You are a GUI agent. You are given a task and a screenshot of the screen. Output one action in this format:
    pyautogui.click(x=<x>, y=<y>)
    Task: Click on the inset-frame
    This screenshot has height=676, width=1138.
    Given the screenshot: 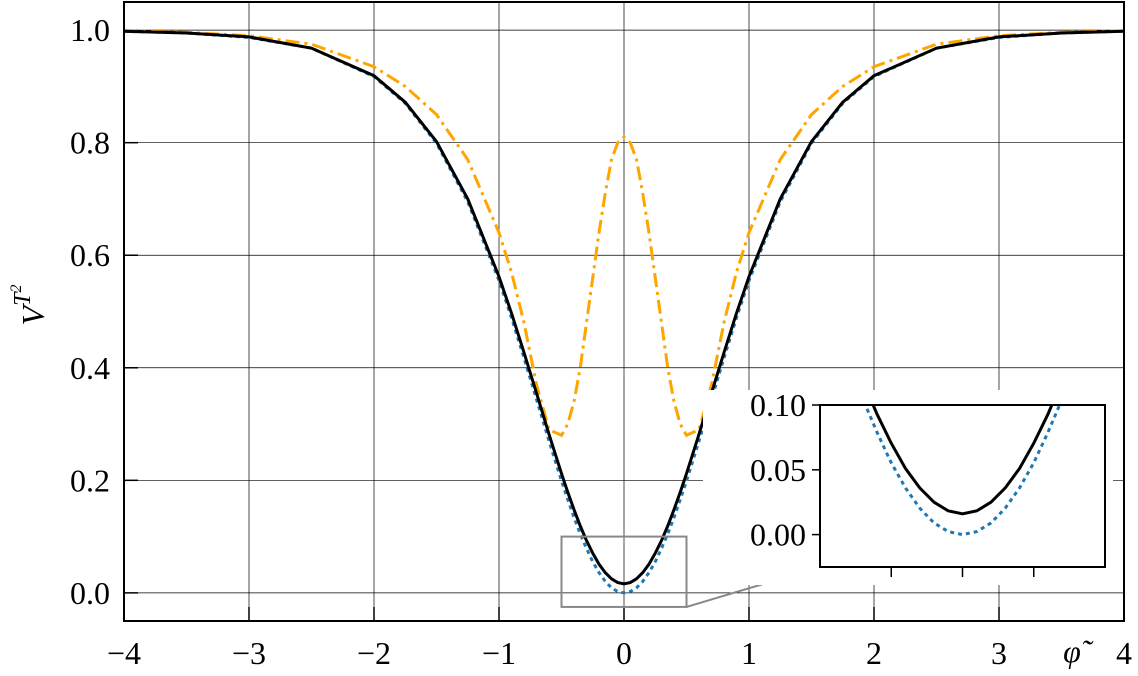 What is the action you would take?
    pyautogui.click(x=962, y=486)
    